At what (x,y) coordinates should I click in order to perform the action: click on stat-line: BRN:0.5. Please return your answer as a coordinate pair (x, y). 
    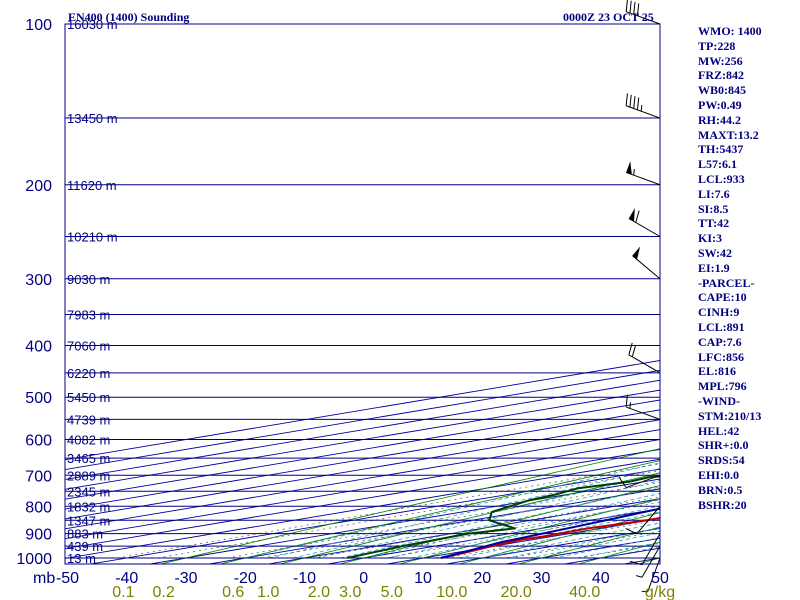
    Looking at the image, I should click on (720, 489).